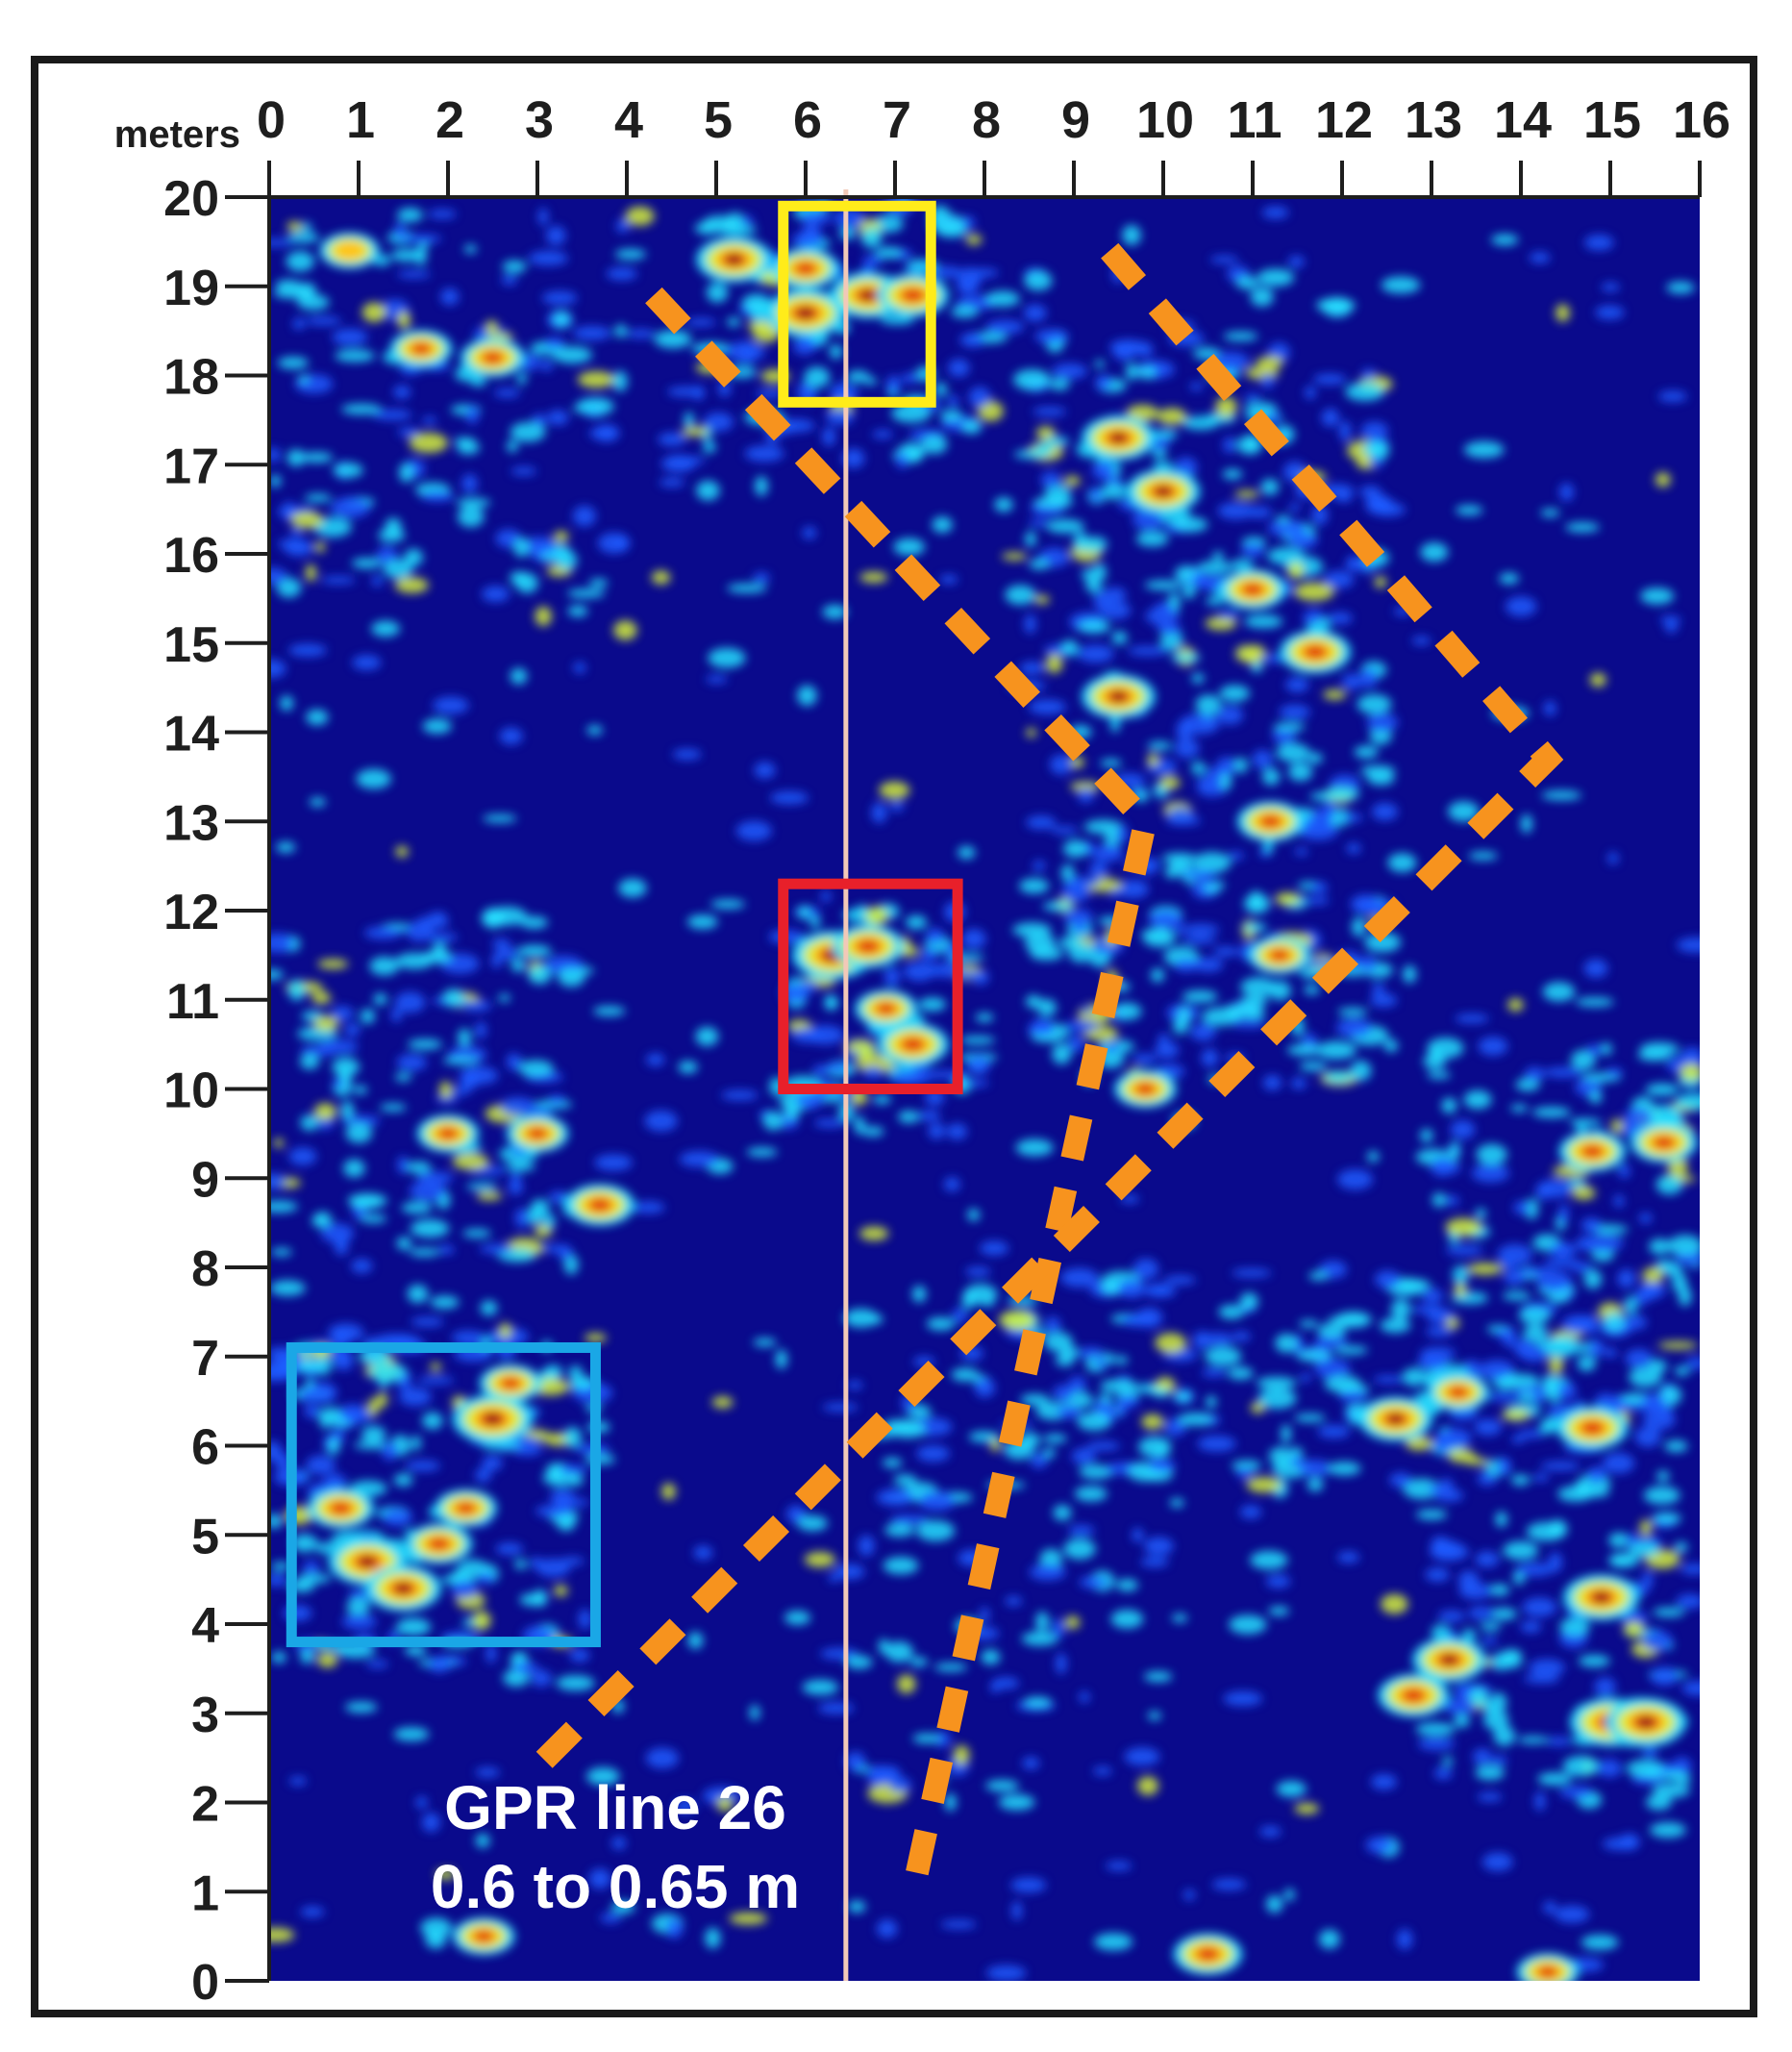  What do you see at coordinates (191, 823) in the screenshot?
I see `y-tick-label: 13` at bounding box center [191, 823].